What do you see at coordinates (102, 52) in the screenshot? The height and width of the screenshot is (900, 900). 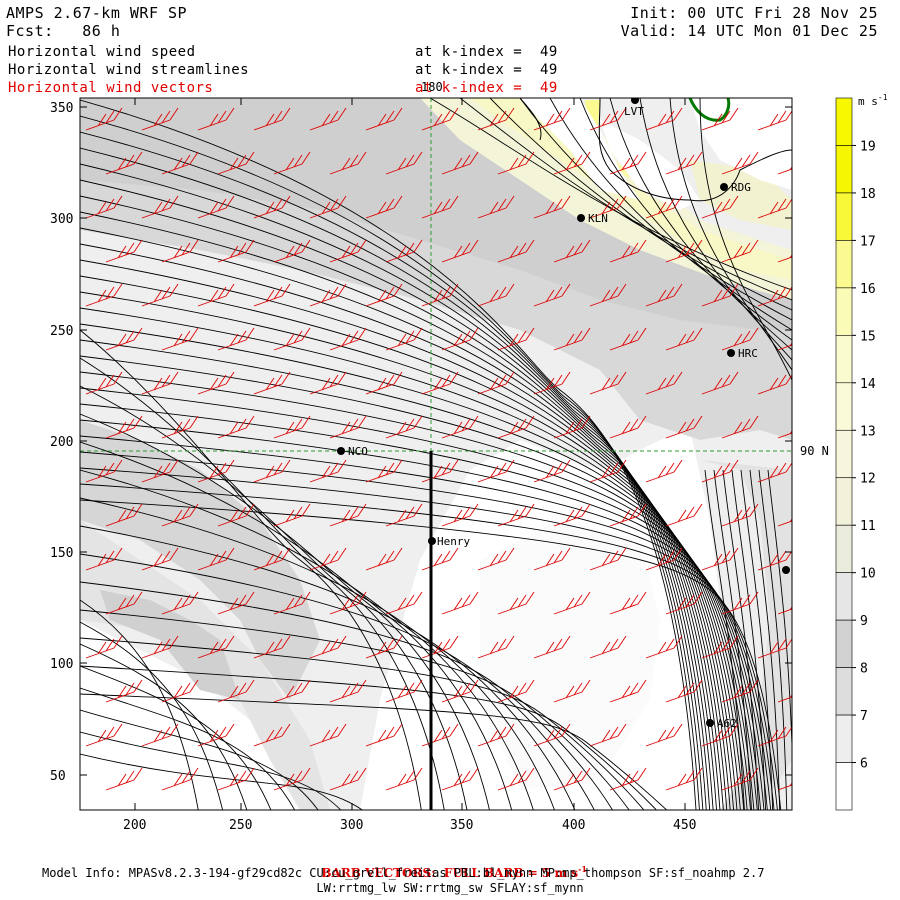 I see `field-name-wind-speed: Horizontal wind speed` at bounding box center [102, 52].